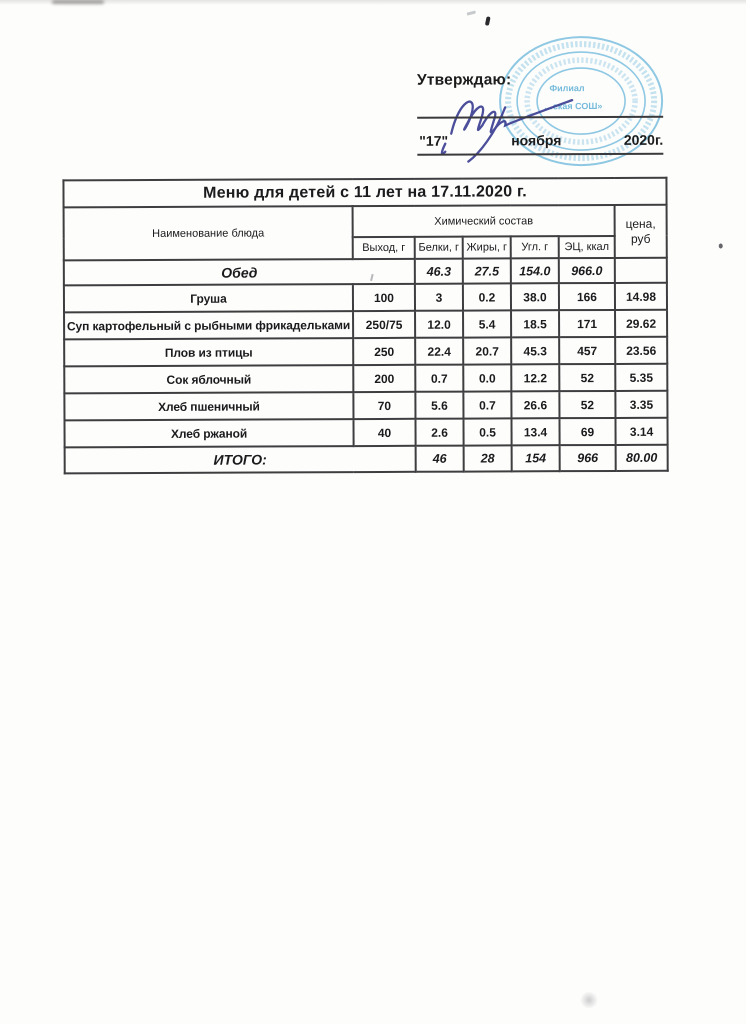 Image resolution: width=746 pixels, height=1024 pixels. What do you see at coordinates (439, 378) in the screenshot?
I see `dish-protein: 0.7` at bounding box center [439, 378].